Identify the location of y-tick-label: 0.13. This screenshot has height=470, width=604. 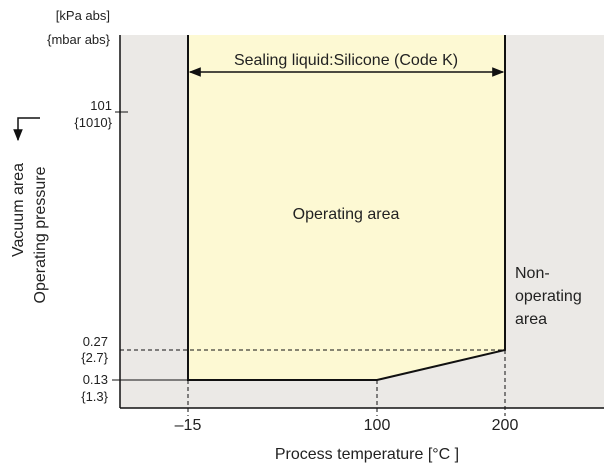
(95, 379).